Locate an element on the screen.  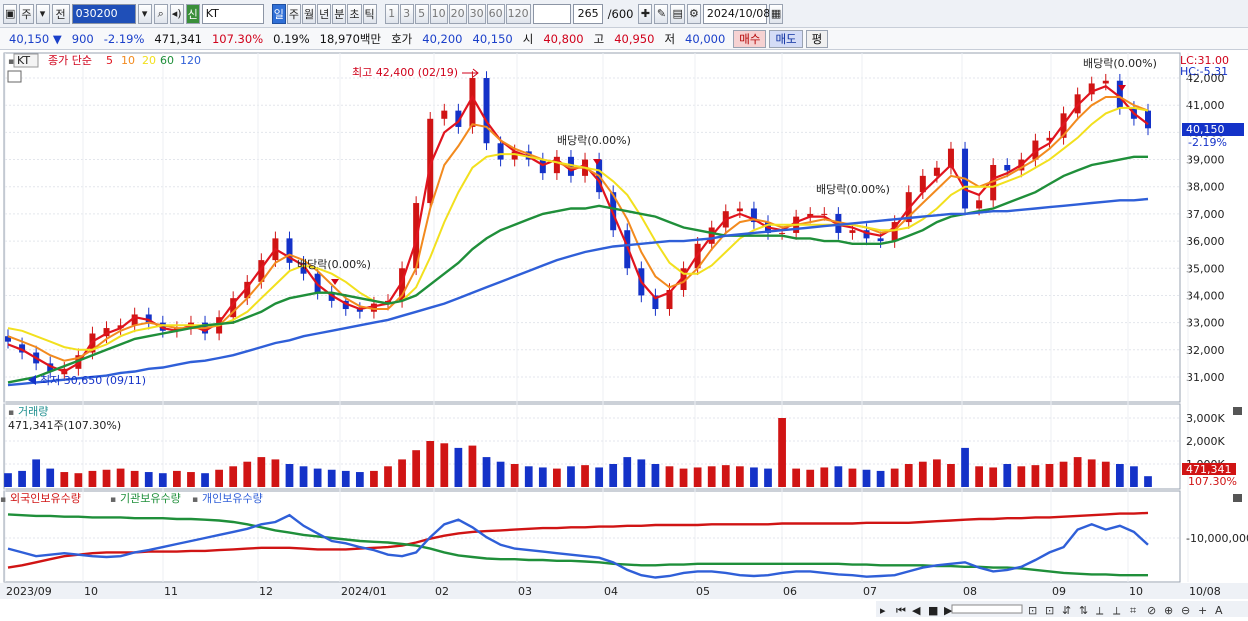
interval-button: 120 is located at coordinates (518, 13).